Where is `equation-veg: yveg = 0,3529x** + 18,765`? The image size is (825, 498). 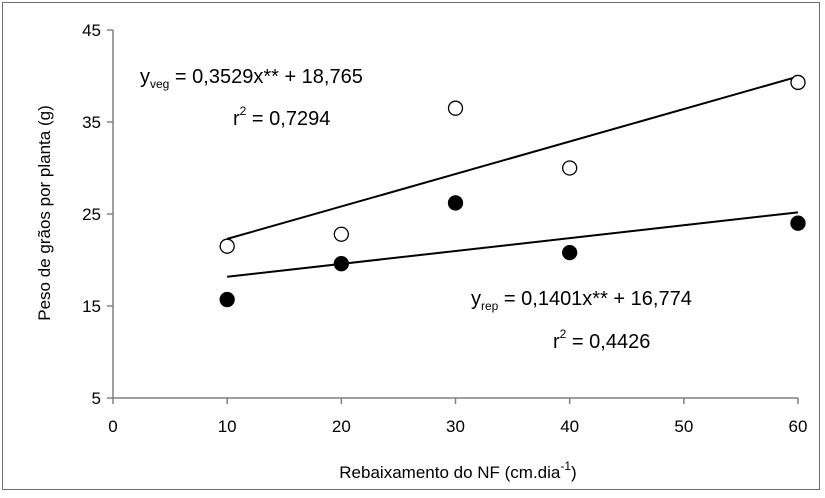 equation-veg: yveg = 0,3529x** + 18,765 is located at coordinates (251, 78).